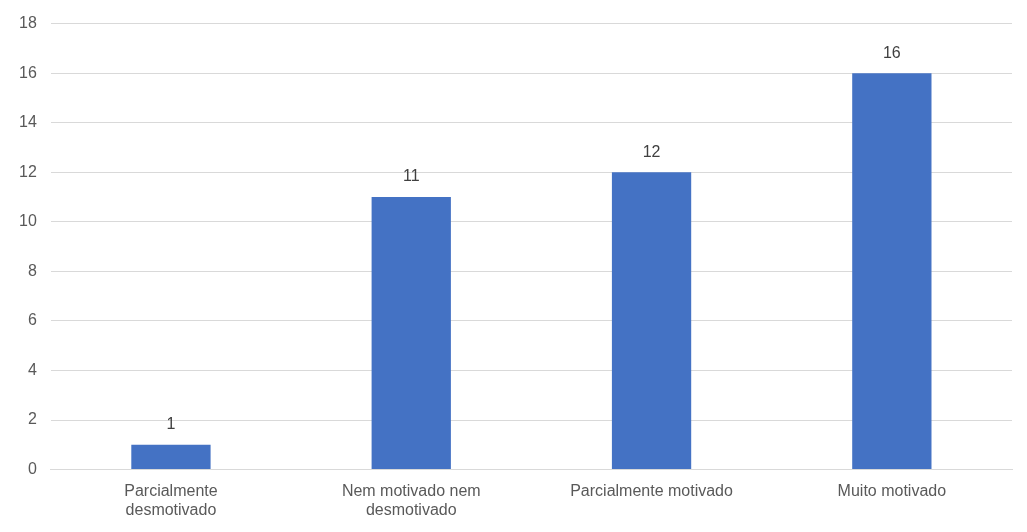 The height and width of the screenshot is (532, 1027). What do you see at coordinates (32, 320) in the screenshot?
I see `y-tick-label: 6` at bounding box center [32, 320].